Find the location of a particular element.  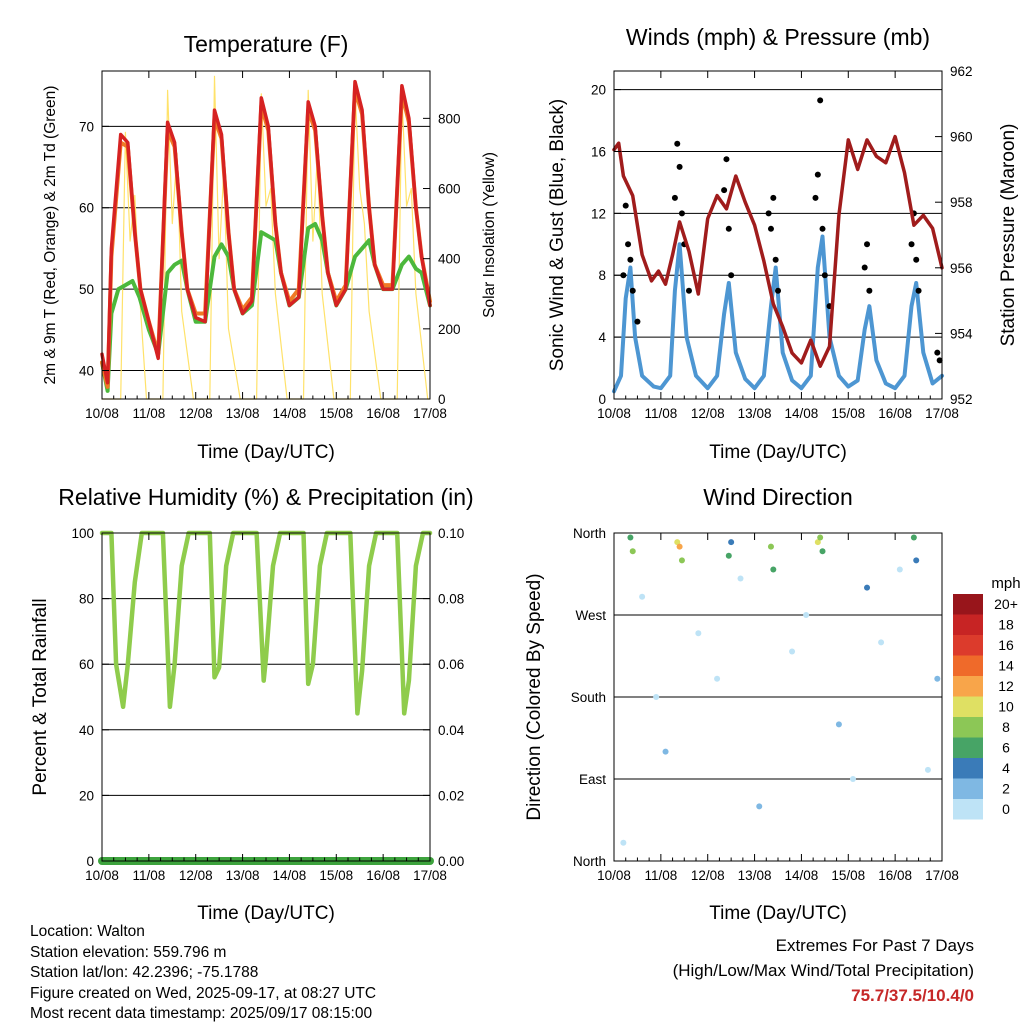

y2-tick-label: 0.06 is located at coordinates (451, 664).